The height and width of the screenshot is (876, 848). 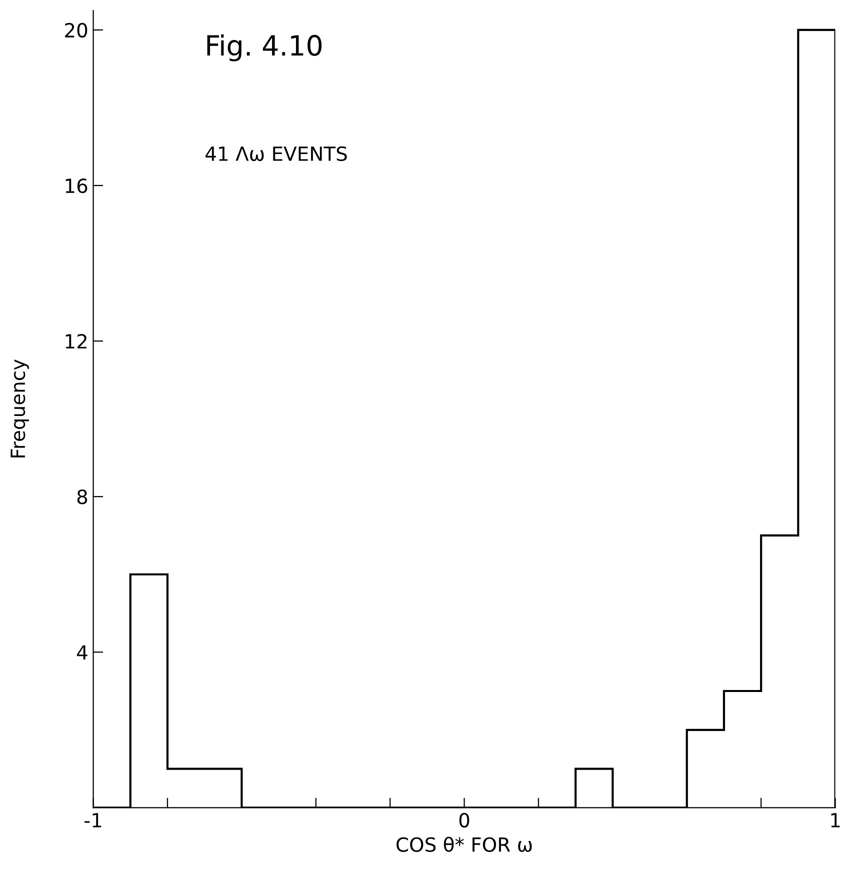 I want to click on annotation: Fig. 4.10, so click(x=264, y=48).